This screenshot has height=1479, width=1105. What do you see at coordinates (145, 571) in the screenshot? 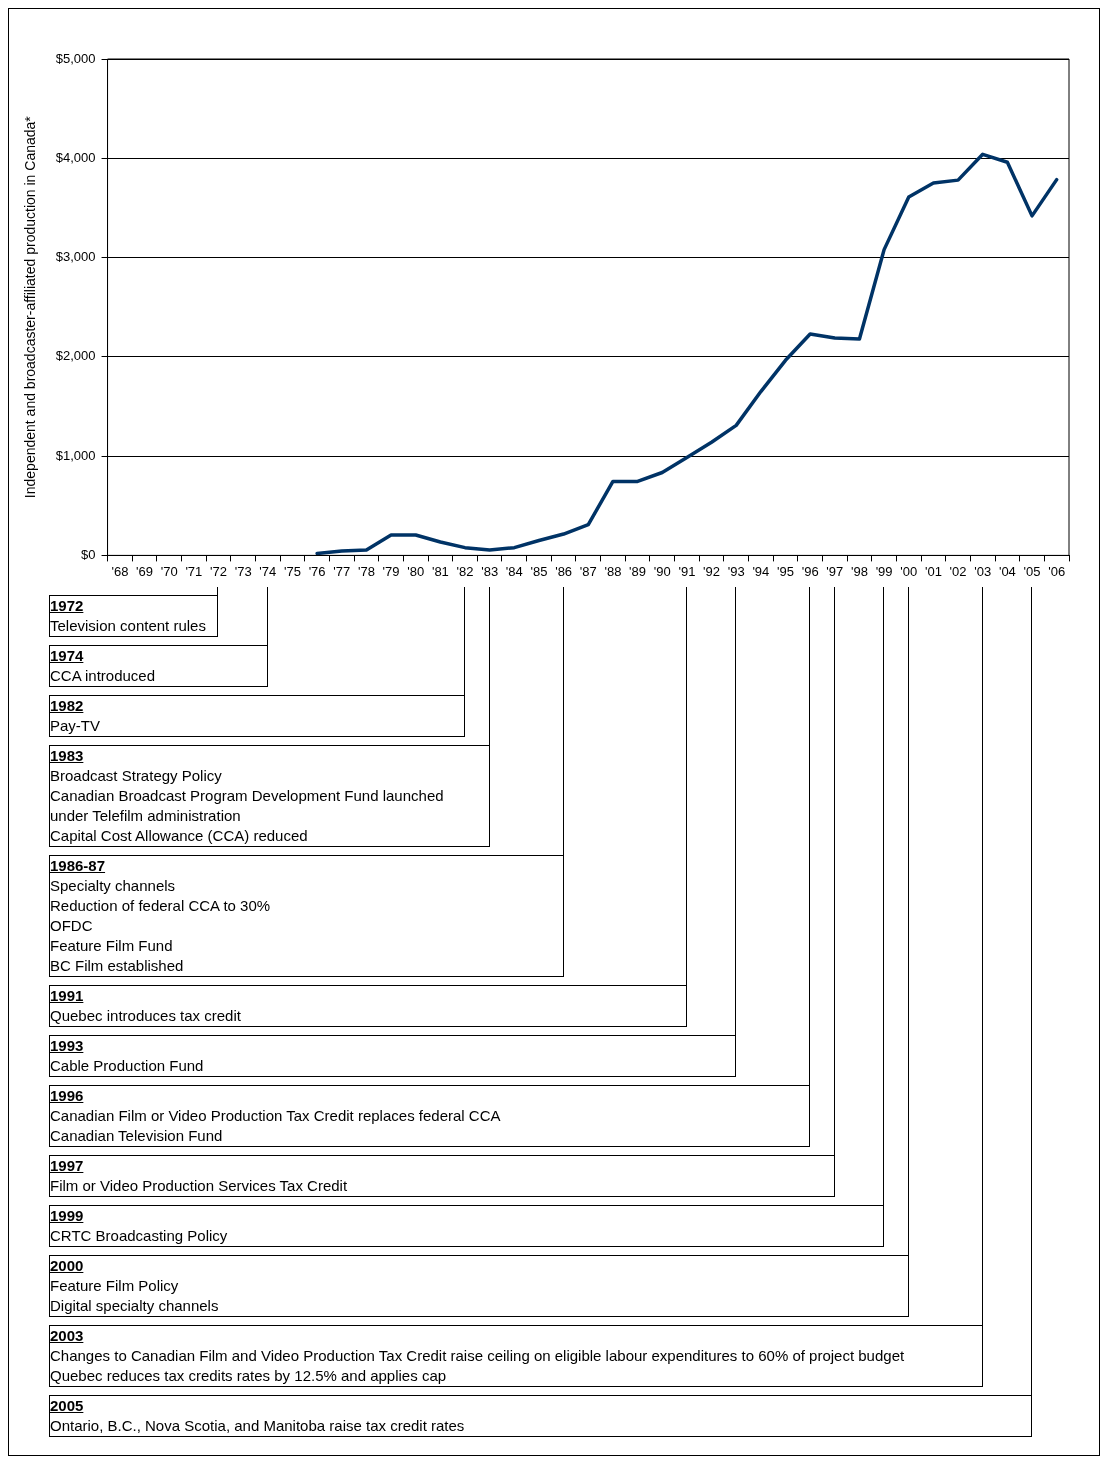
I see `x-tick-label: '69` at bounding box center [145, 571].